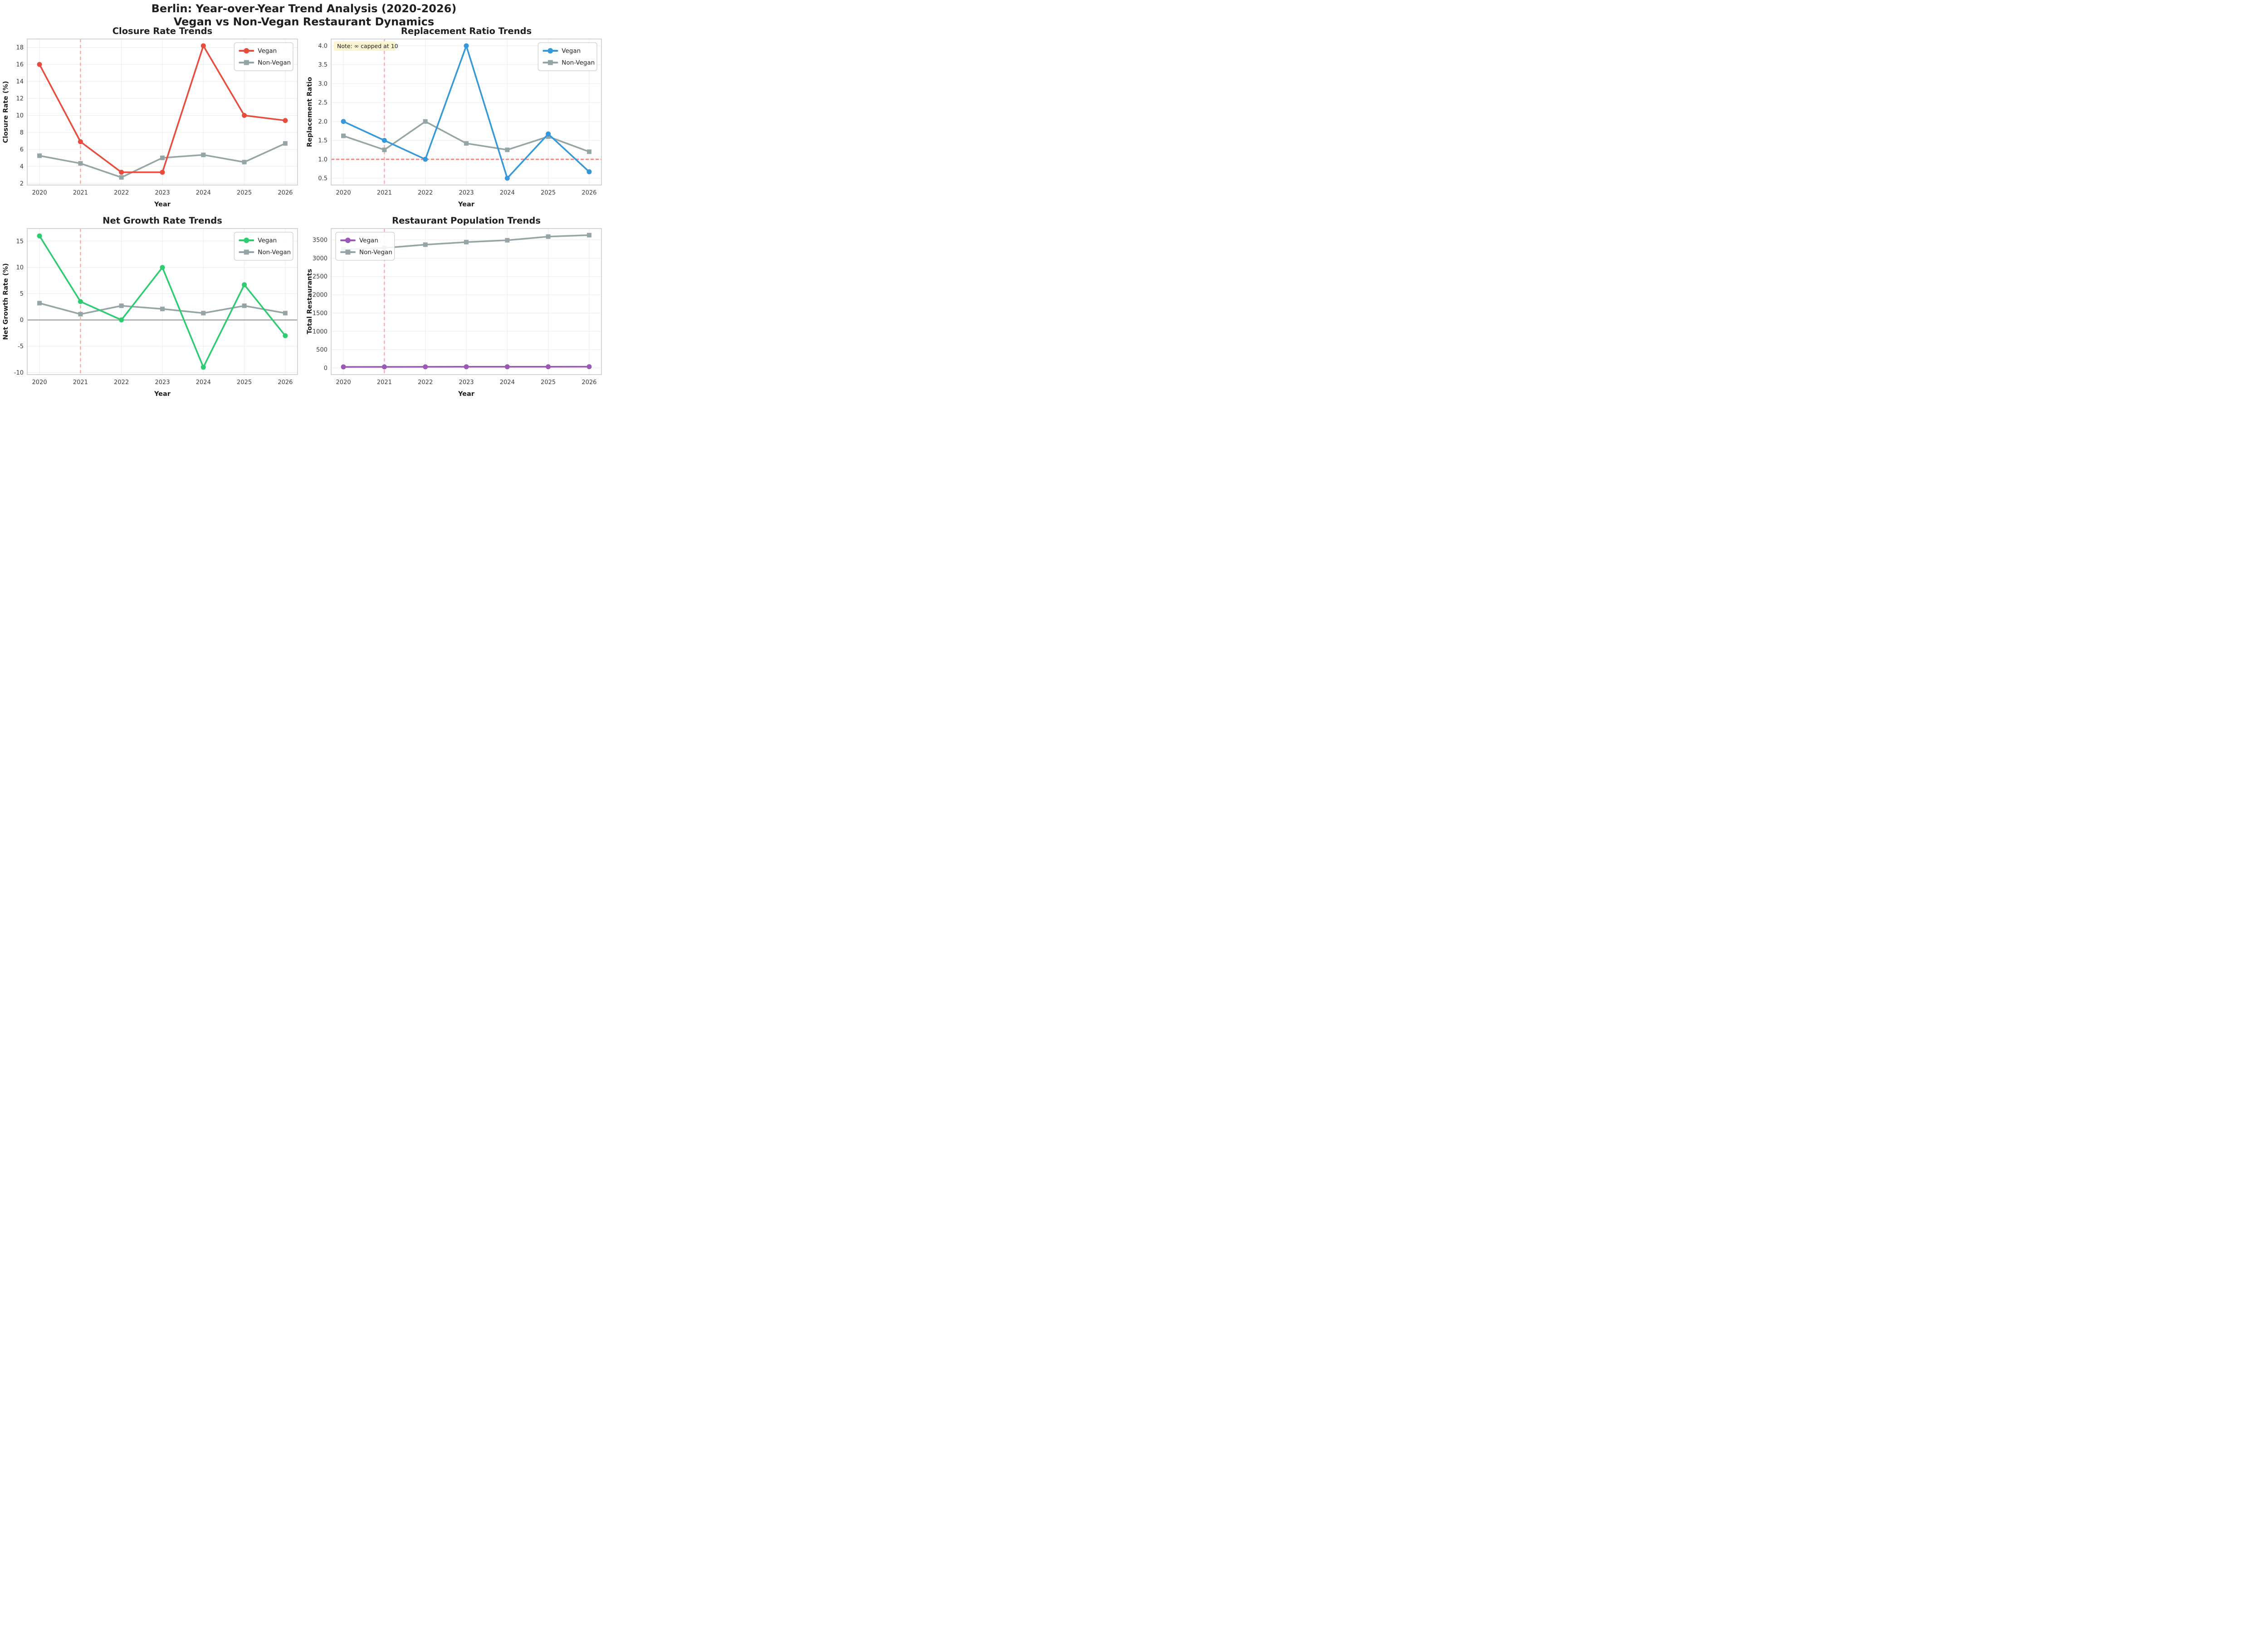  Describe the element at coordinates (20, 99) in the screenshot. I see `y-tick-label: 12` at that location.